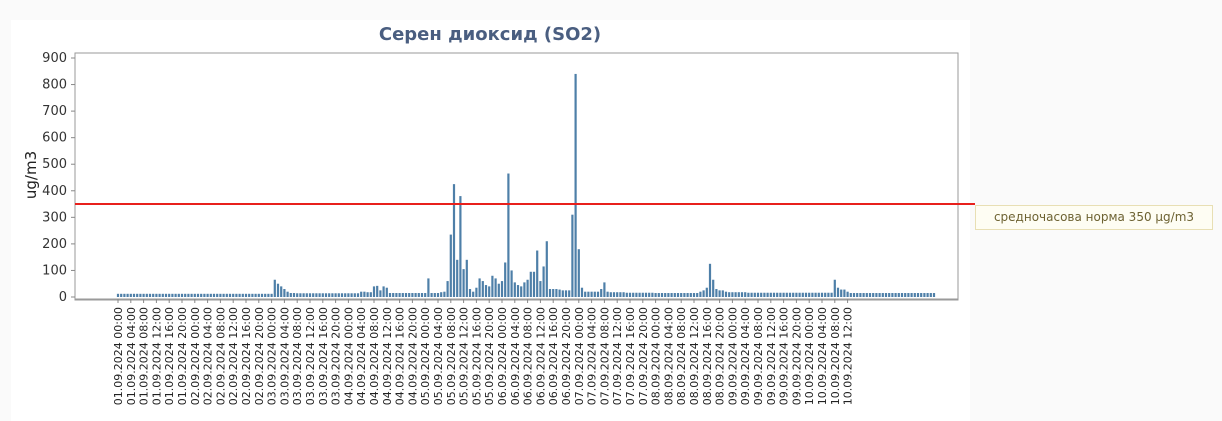 This screenshot has width=1222, height=421. Describe the element at coordinates (310, 356) in the screenshot. I see `x-tick-label: 03.09.2024 12:00` at that location.